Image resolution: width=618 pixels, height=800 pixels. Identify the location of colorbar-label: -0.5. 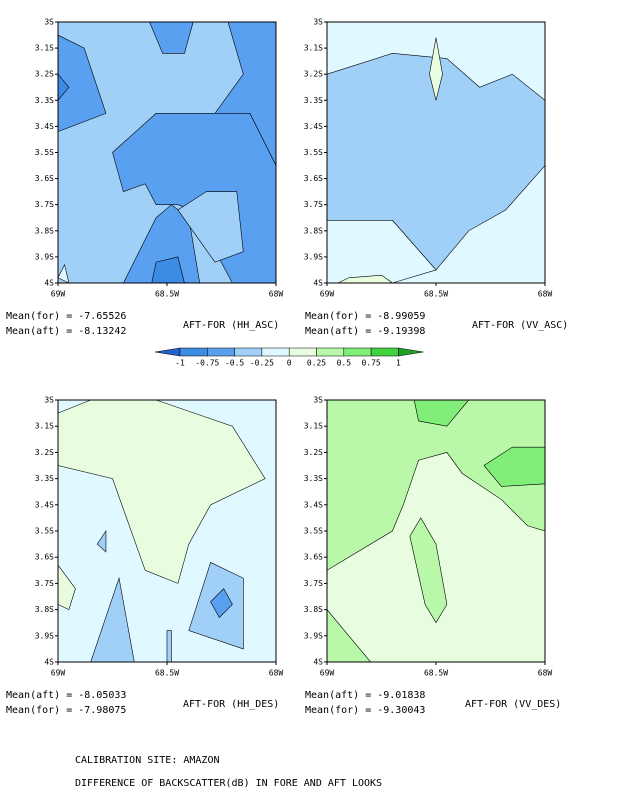
(234, 363).